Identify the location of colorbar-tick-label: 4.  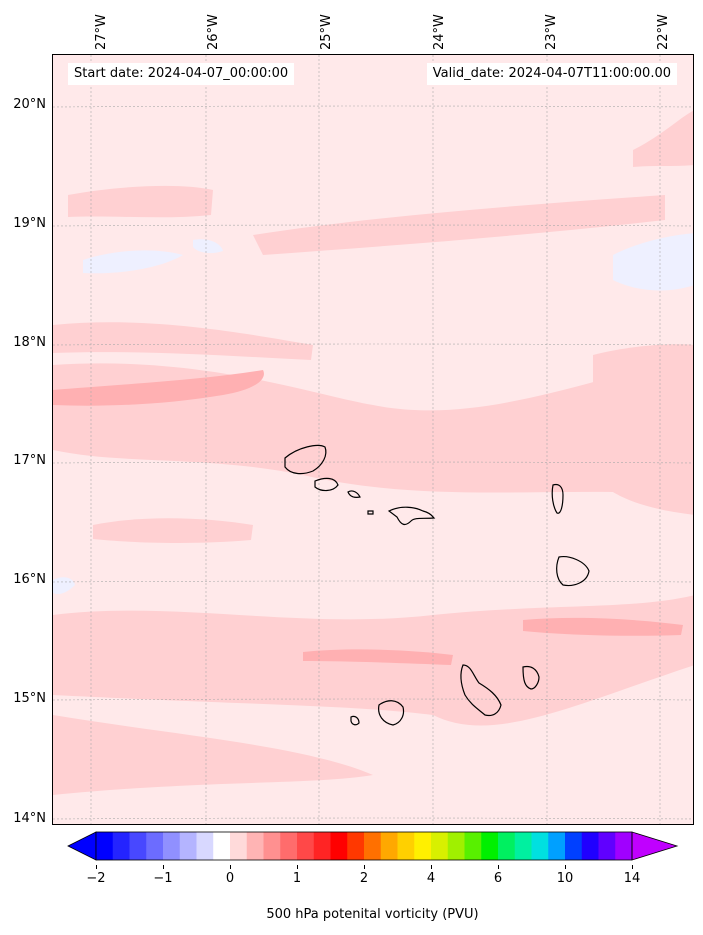
(431, 878).